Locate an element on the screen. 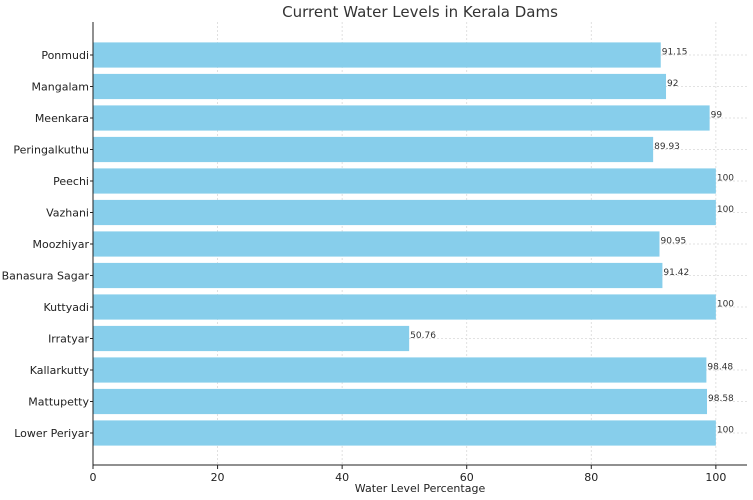 Image resolution: width=753 pixels, height=500 pixels. value-label-9: 50.76 is located at coordinates (423, 336).